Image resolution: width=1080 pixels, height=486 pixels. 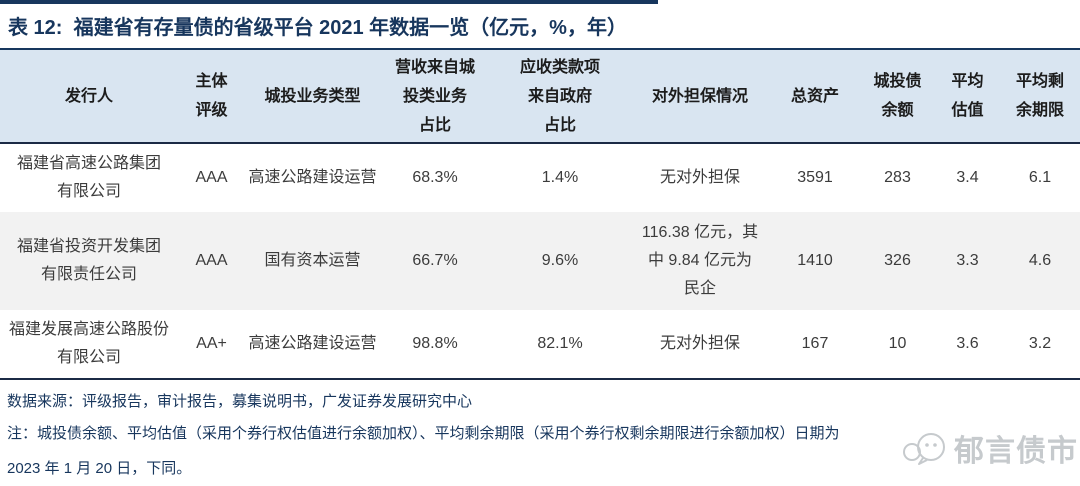 I want to click on table-cell-issuer: 福建省高速公路集团 有限公司, so click(x=89, y=177).